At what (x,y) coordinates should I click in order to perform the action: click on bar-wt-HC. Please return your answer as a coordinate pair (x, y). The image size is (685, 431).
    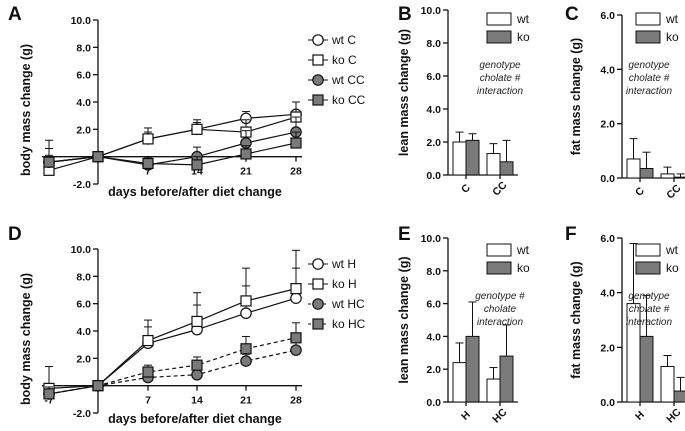
    Looking at the image, I should click on (667, 384).